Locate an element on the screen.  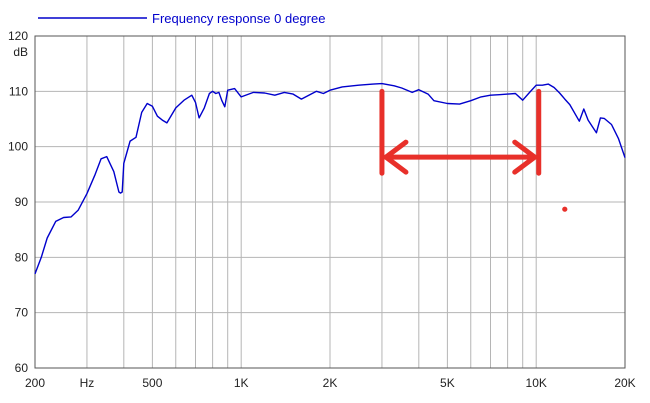
x-tick-label: 2K is located at coordinates (330, 383).